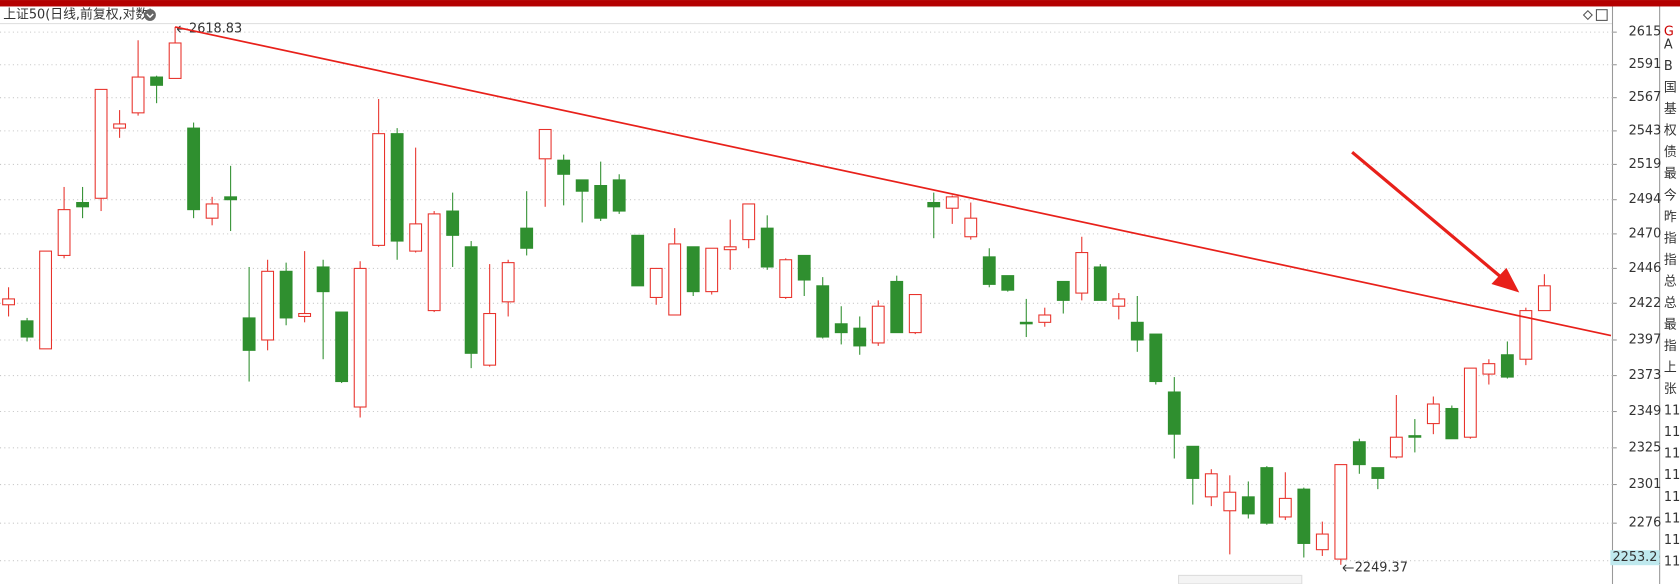  What do you see at coordinates (1587, 15) in the screenshot?
I see `diamond-icon` at bounding box center [1587, 15].